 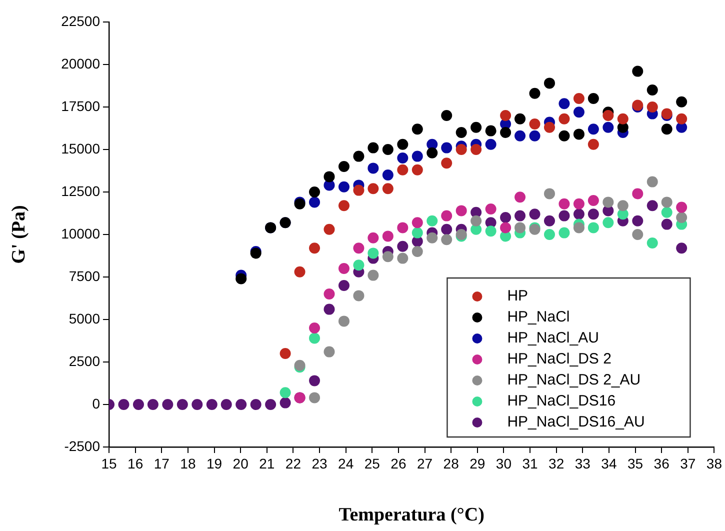 I want to click on x-tick-label: 26, so click(x=398, y=463).